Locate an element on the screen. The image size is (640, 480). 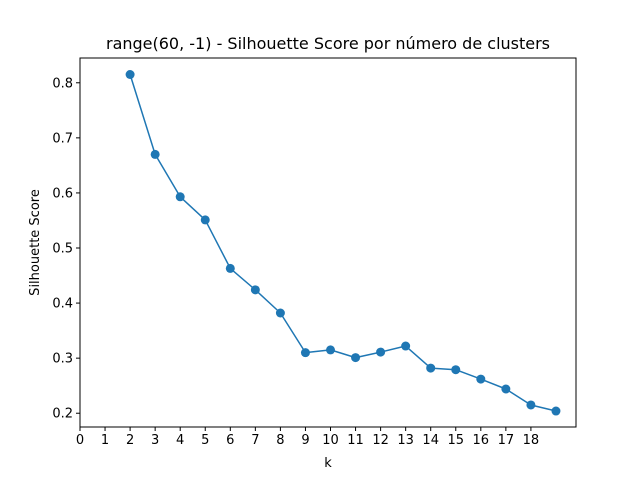
x-tick-label: 3 is located at coordinates (155, 440).